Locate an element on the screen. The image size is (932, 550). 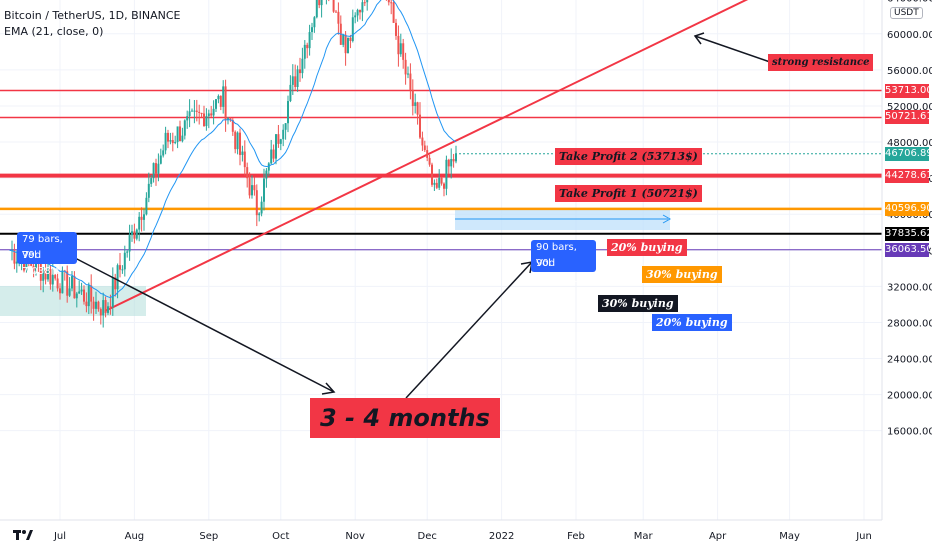
take-profit-2-label: Take Profit 2 (53713$) is located at coordinates (628, 156).